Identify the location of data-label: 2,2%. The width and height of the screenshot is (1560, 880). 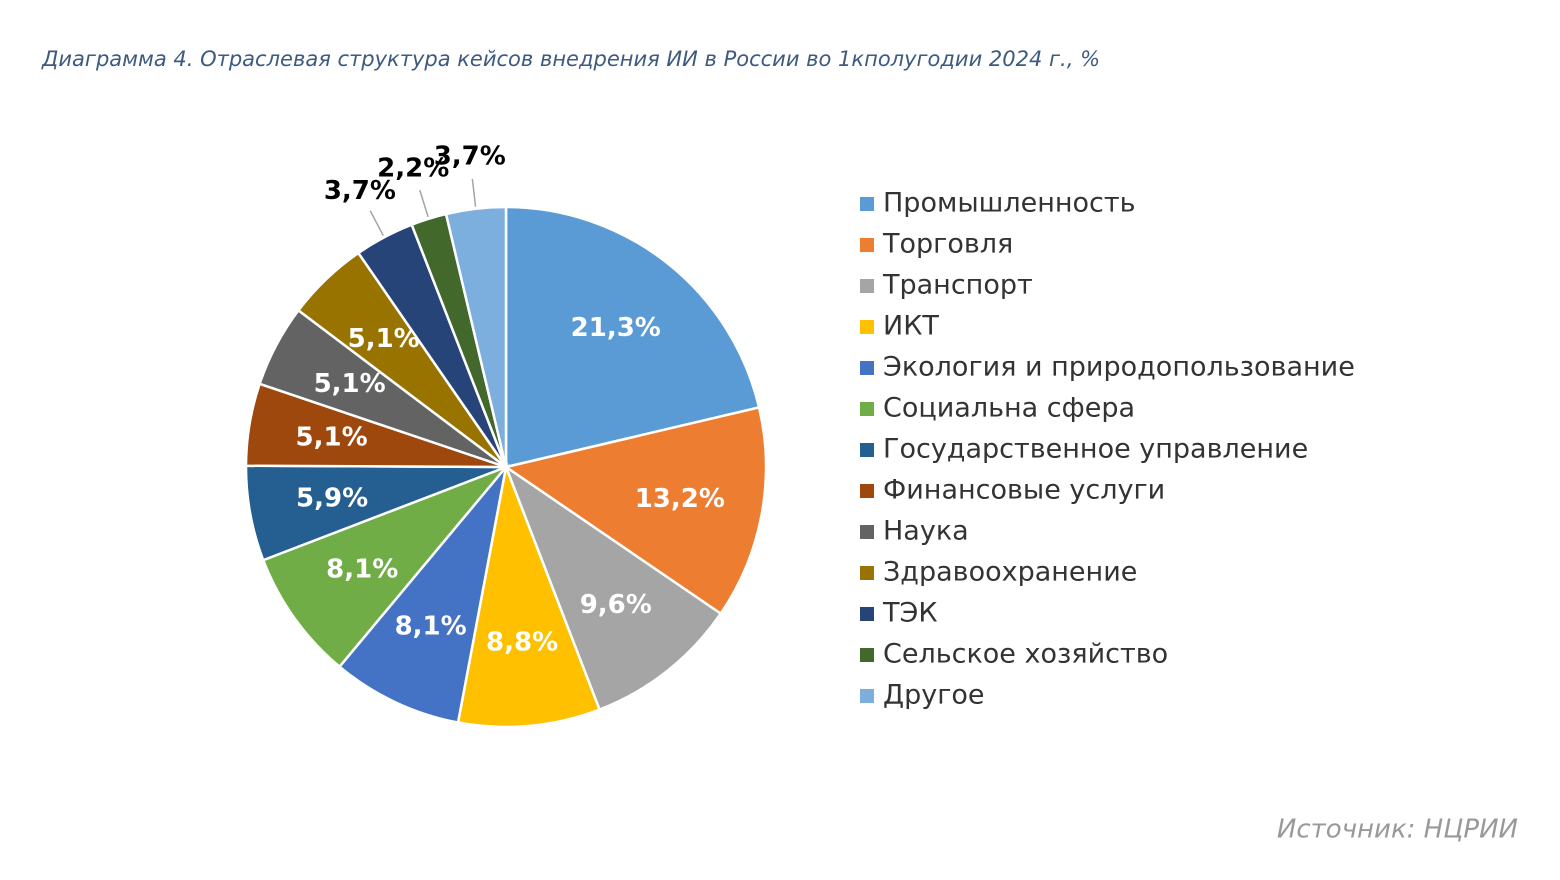
(413, 169).